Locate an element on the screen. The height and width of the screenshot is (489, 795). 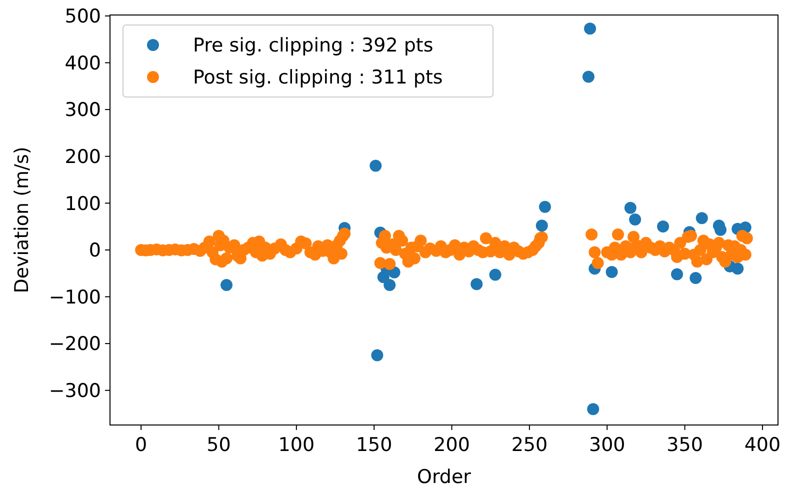
x-tick-label: 200 is located at coordinates (452, 445).